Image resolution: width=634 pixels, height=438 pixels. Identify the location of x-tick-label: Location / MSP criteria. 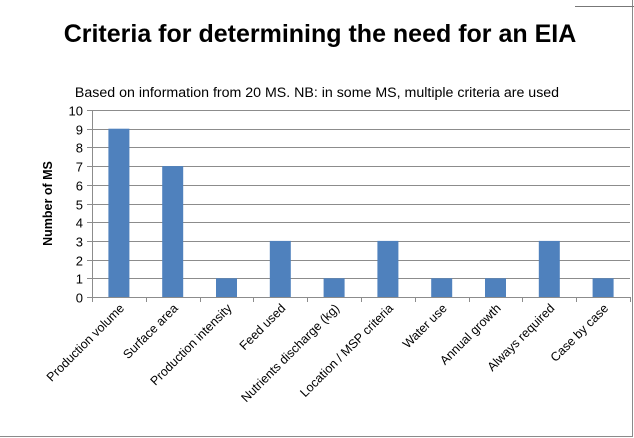
(346, 350).